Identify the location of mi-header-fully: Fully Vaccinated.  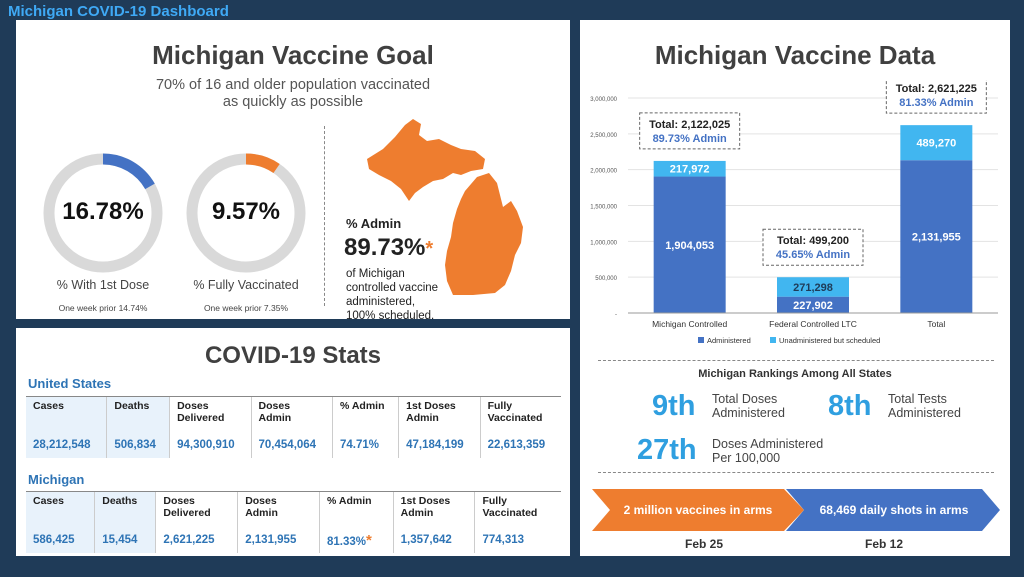
(517, 509).